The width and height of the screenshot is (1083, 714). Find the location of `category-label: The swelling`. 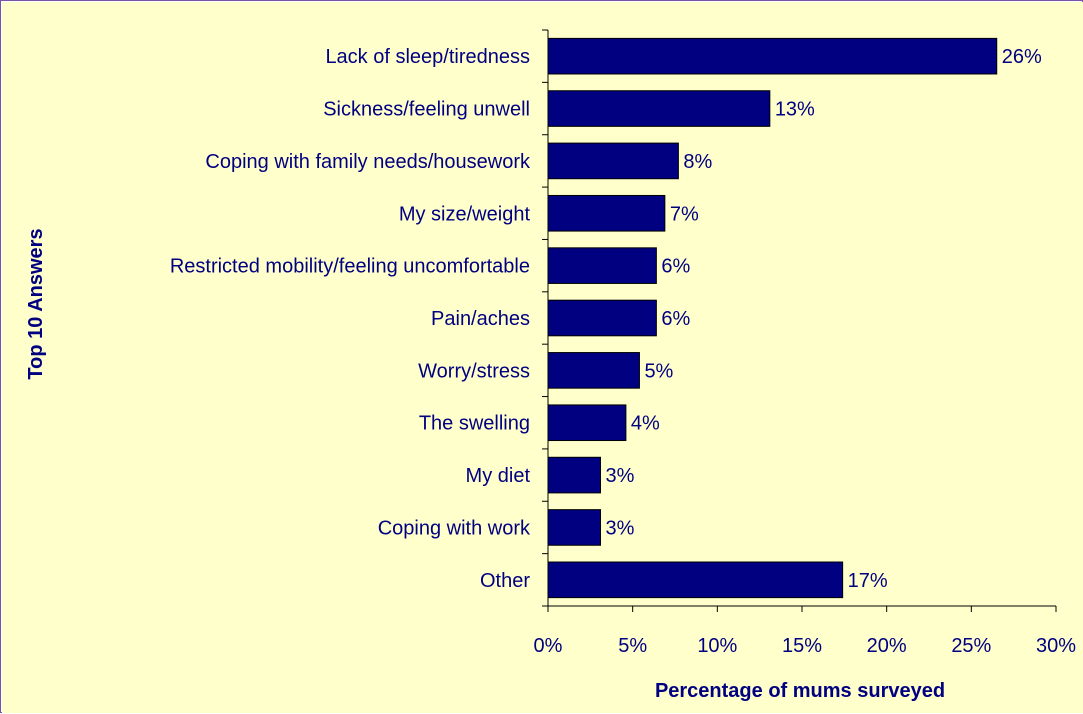

category-label: The swelling is located at coordinates (474, 424).